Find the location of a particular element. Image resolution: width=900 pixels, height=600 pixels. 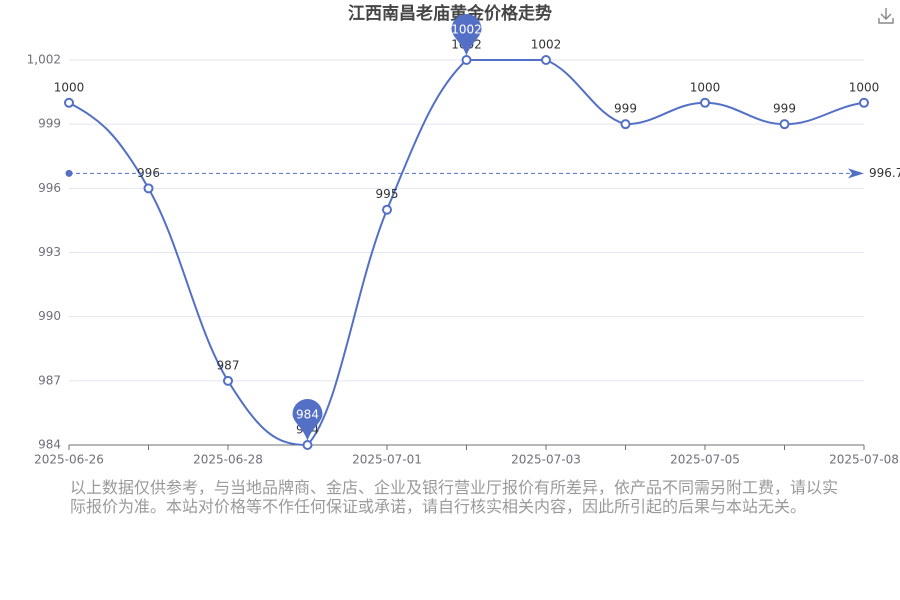

y-tick-label: 984 is located at coordinates (49, 445).